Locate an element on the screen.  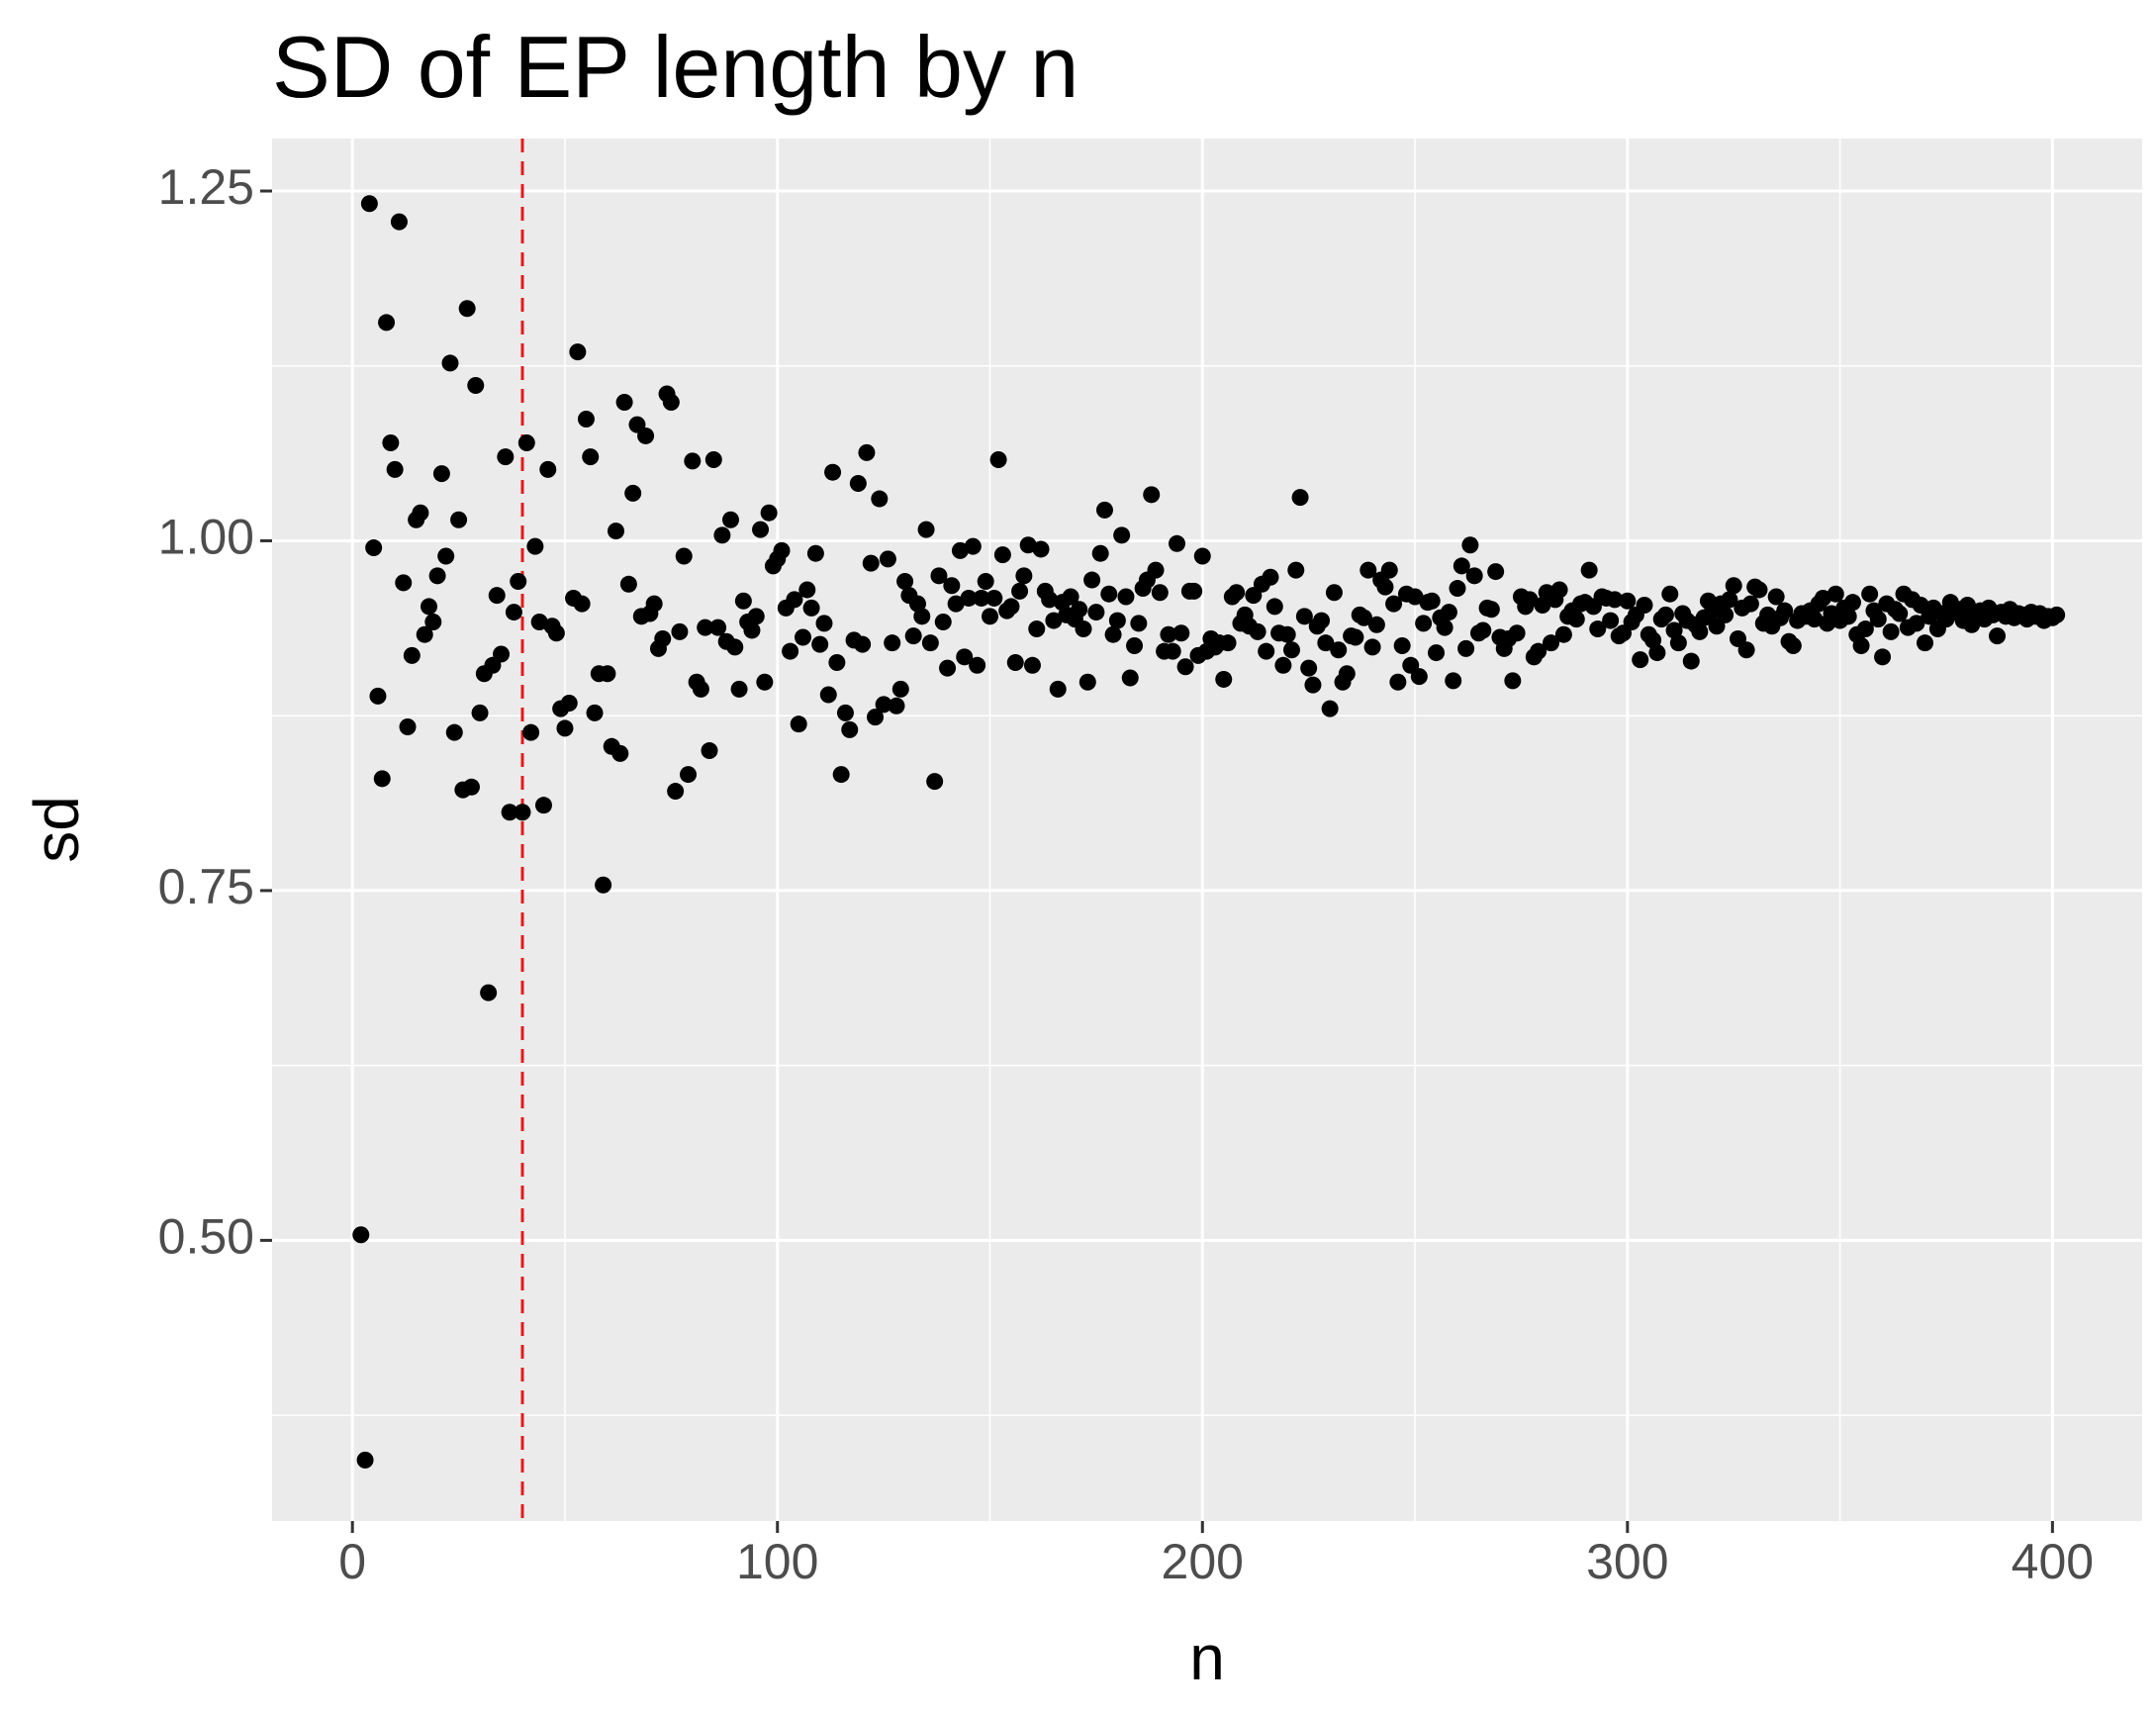
chart-title: SD of EP length by n is located at coordinates (675, 67).